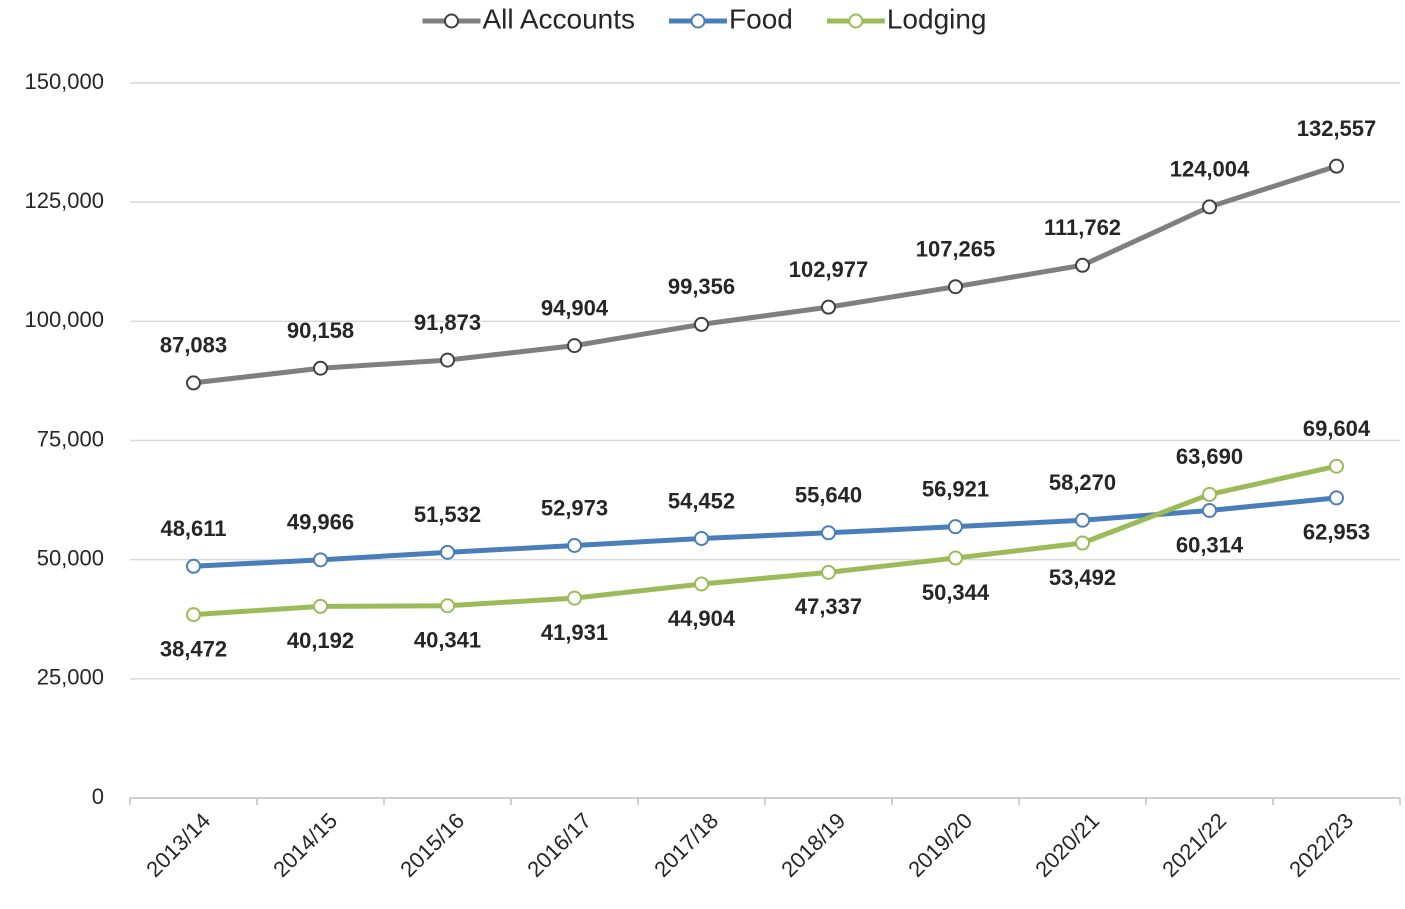 Image resolution: width=1405 pixels, height=909 pixels. Describe the element at coordinates (828, 495) in the screenshot. I see `data-label: 55,640` at that location.